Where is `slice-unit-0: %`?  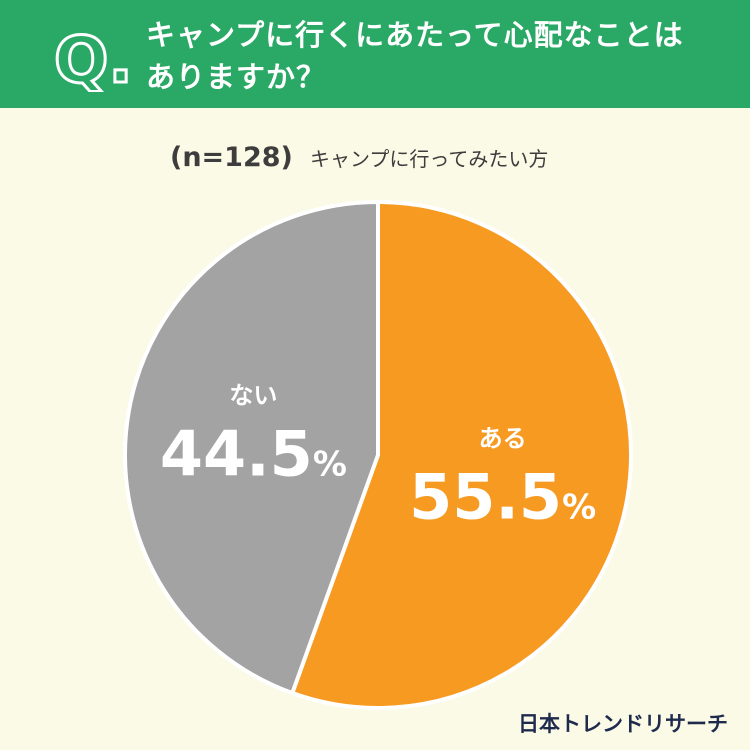 slice-unit-0: % is located at coordinates (579, 508).